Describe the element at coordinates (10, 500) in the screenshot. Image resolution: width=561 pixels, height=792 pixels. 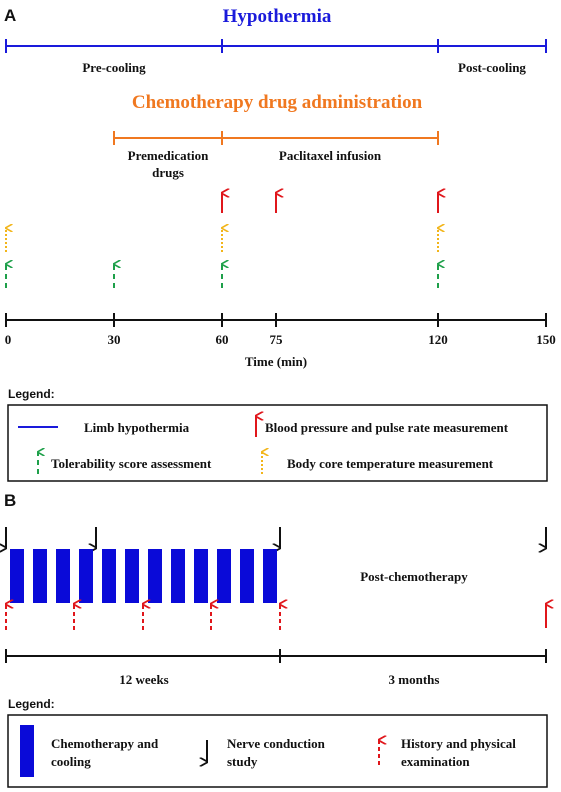
I see `panel-b-label: B` at that location.